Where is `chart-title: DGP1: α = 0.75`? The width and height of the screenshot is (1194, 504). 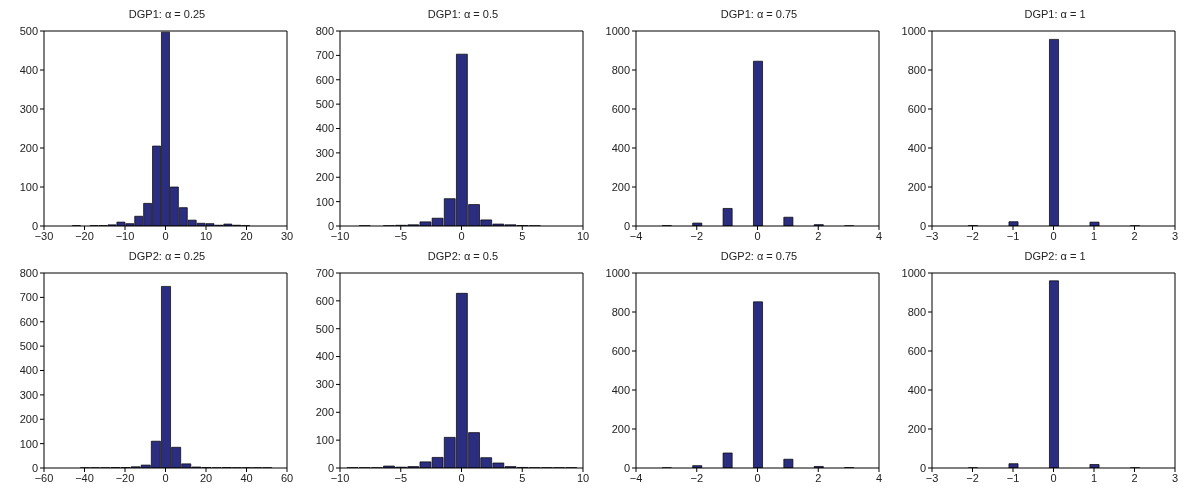 chart-title: DGP1: α = 0.75 is located at coordinates (759, 15).